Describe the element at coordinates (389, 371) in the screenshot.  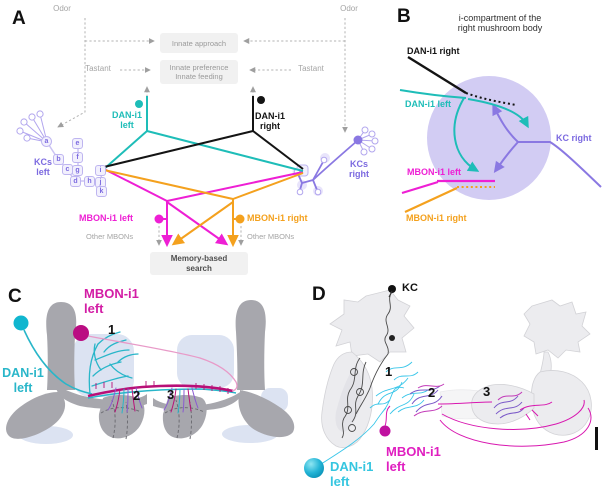
I see `d-num-1: 1` at that location.